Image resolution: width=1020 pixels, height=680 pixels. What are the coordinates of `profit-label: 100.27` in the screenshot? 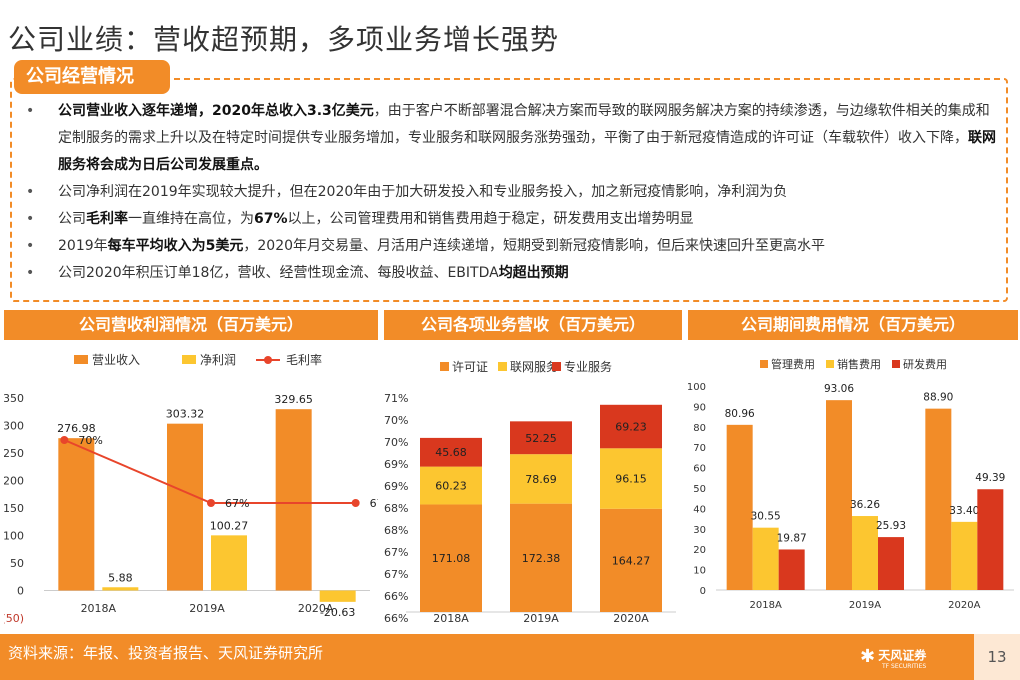 It's located at (229, 525).